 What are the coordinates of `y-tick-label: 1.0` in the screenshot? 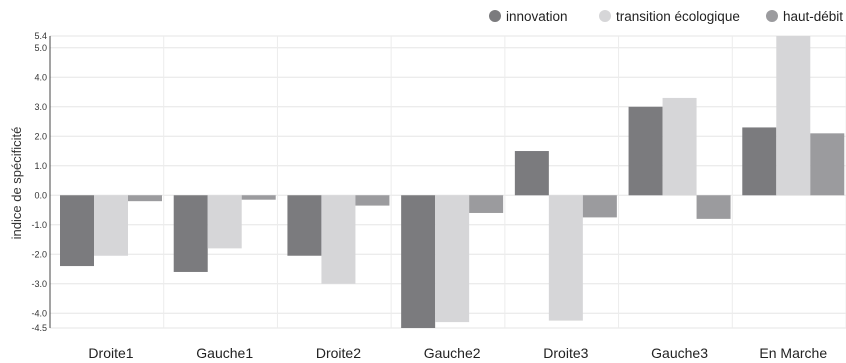 It's located at (40, 166).